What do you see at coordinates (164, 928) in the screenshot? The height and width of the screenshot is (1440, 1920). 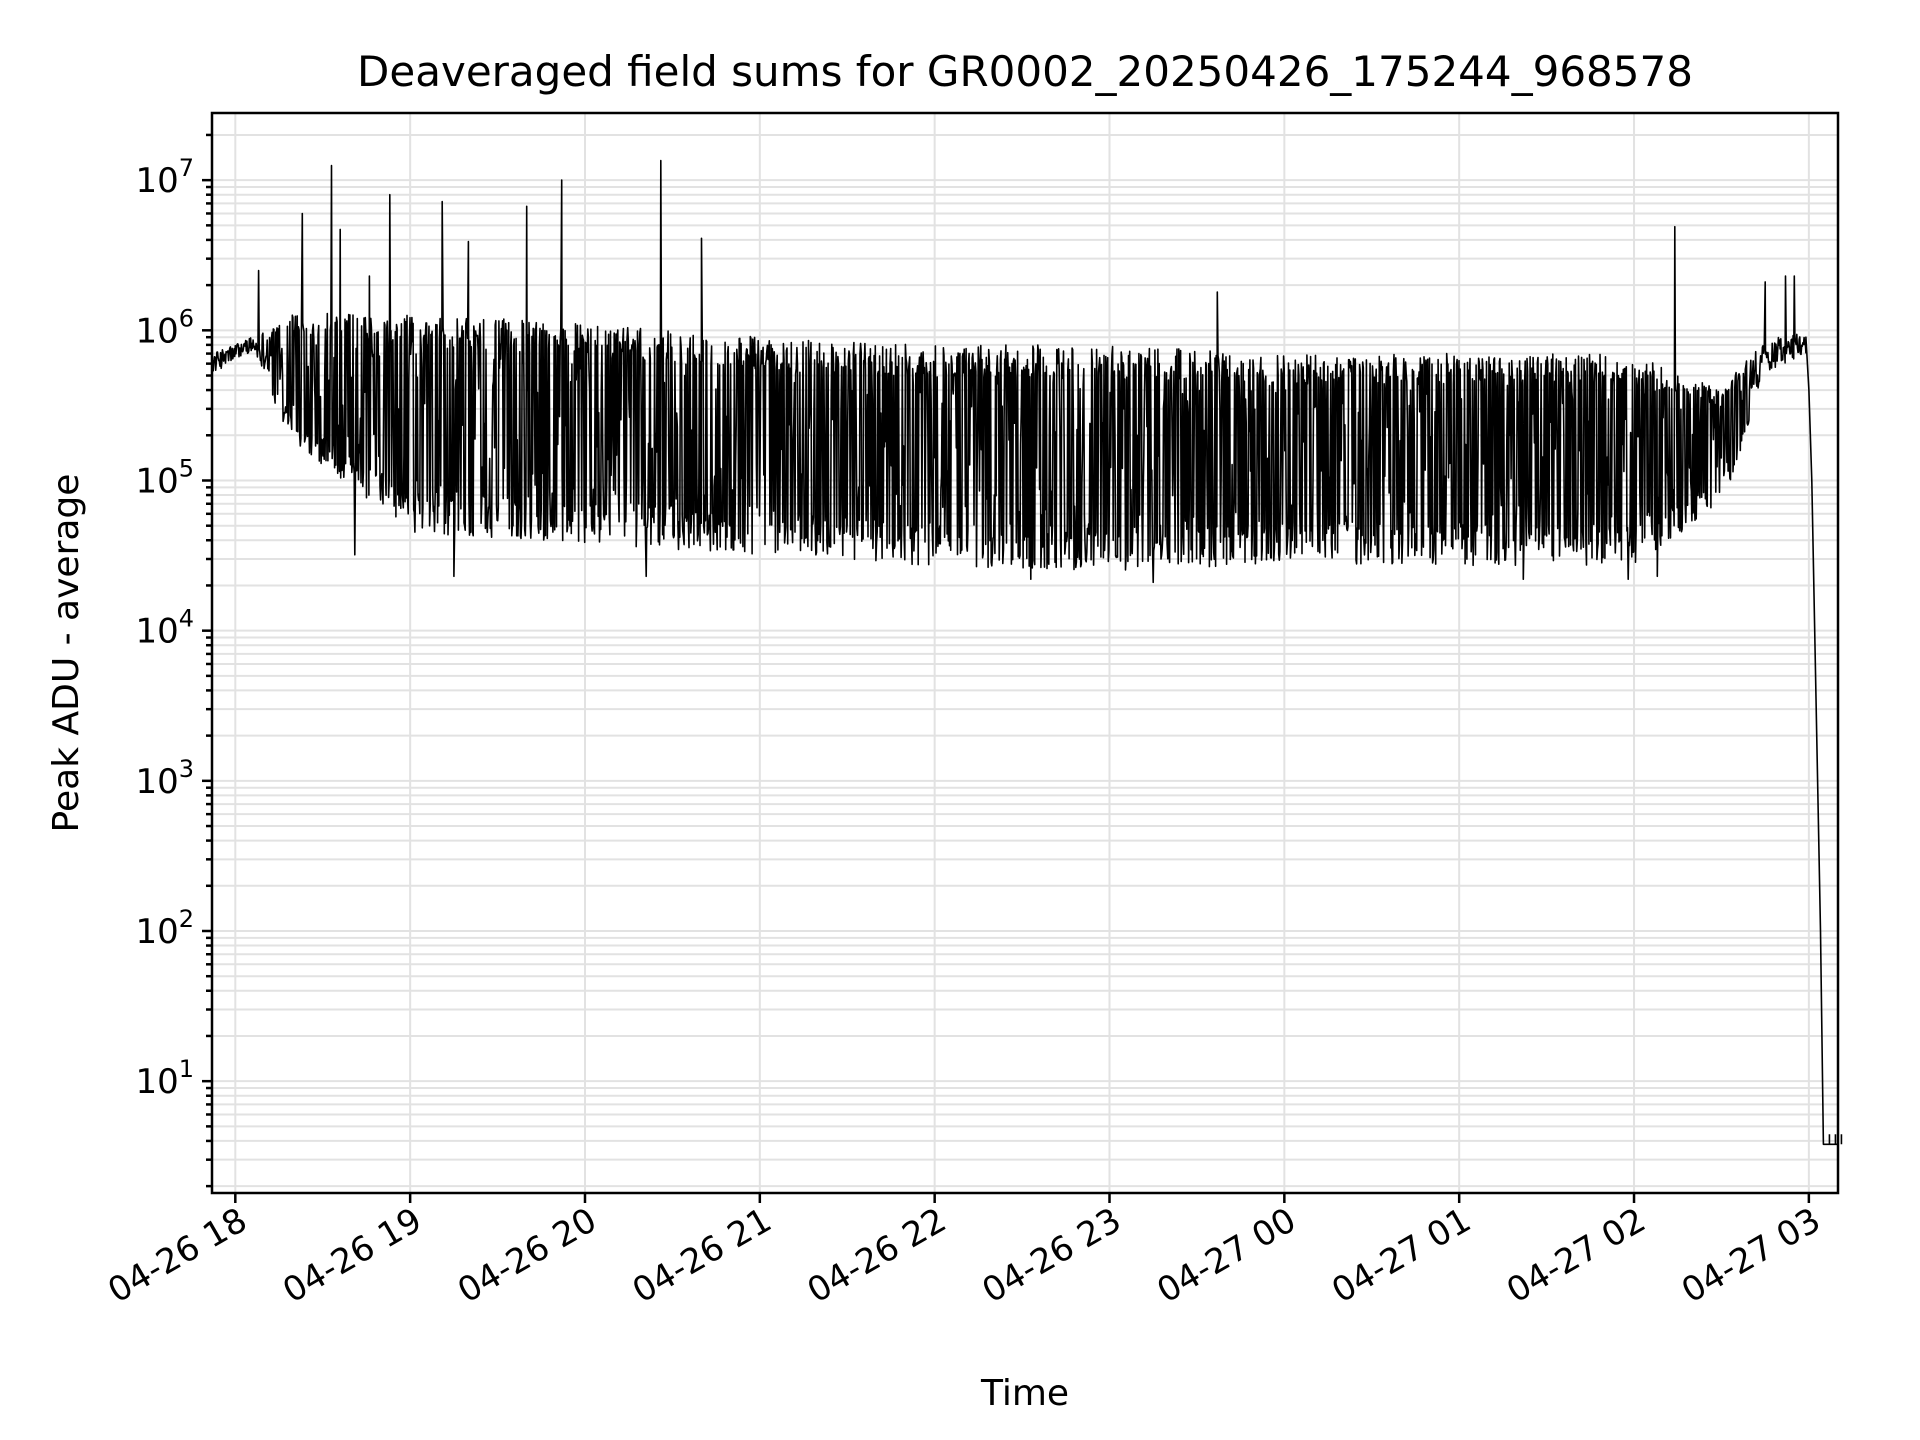 I see `y-tick-label: 10²` at bounding box center [164, 928].